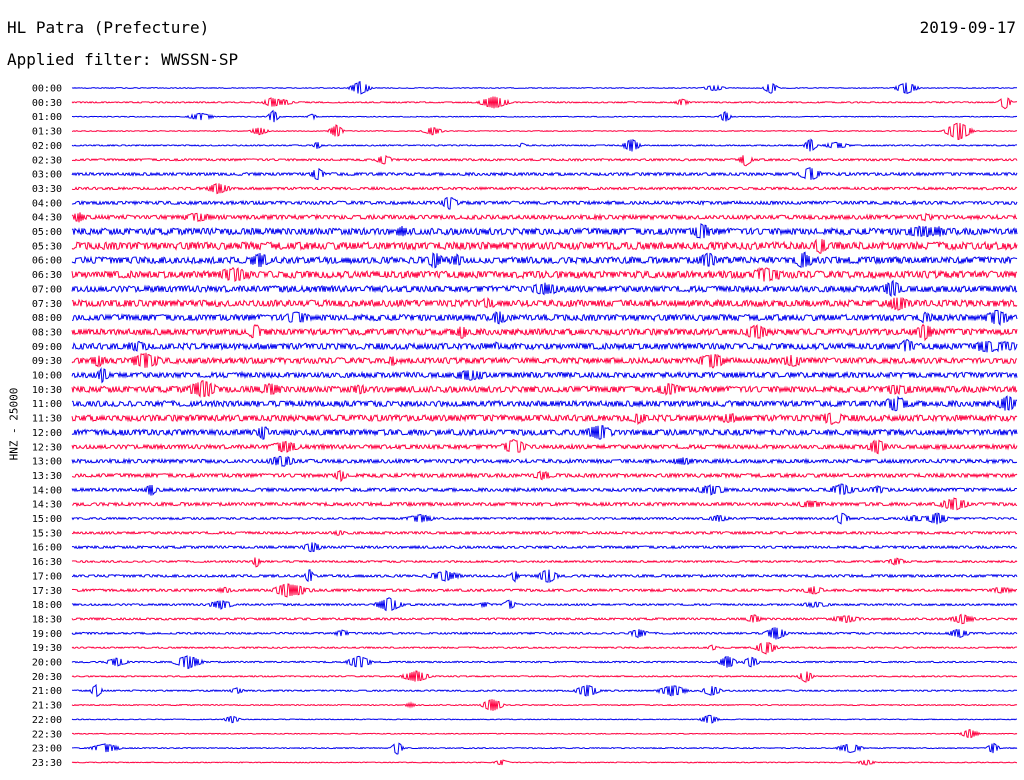 The image size is (1024, 780). What do you see at coordinates (47, 562) in the screenshot?
I see `row-time-label: 16:30` at bounding box center [47, 562].